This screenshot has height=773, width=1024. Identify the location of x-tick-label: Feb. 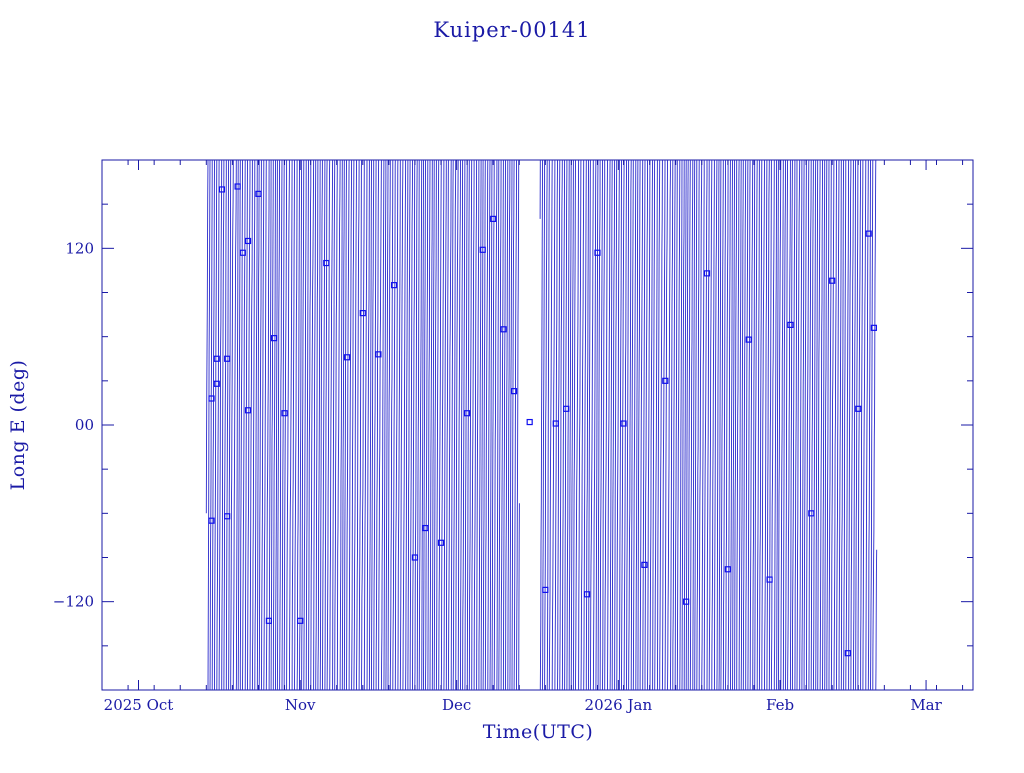
(780, 705).